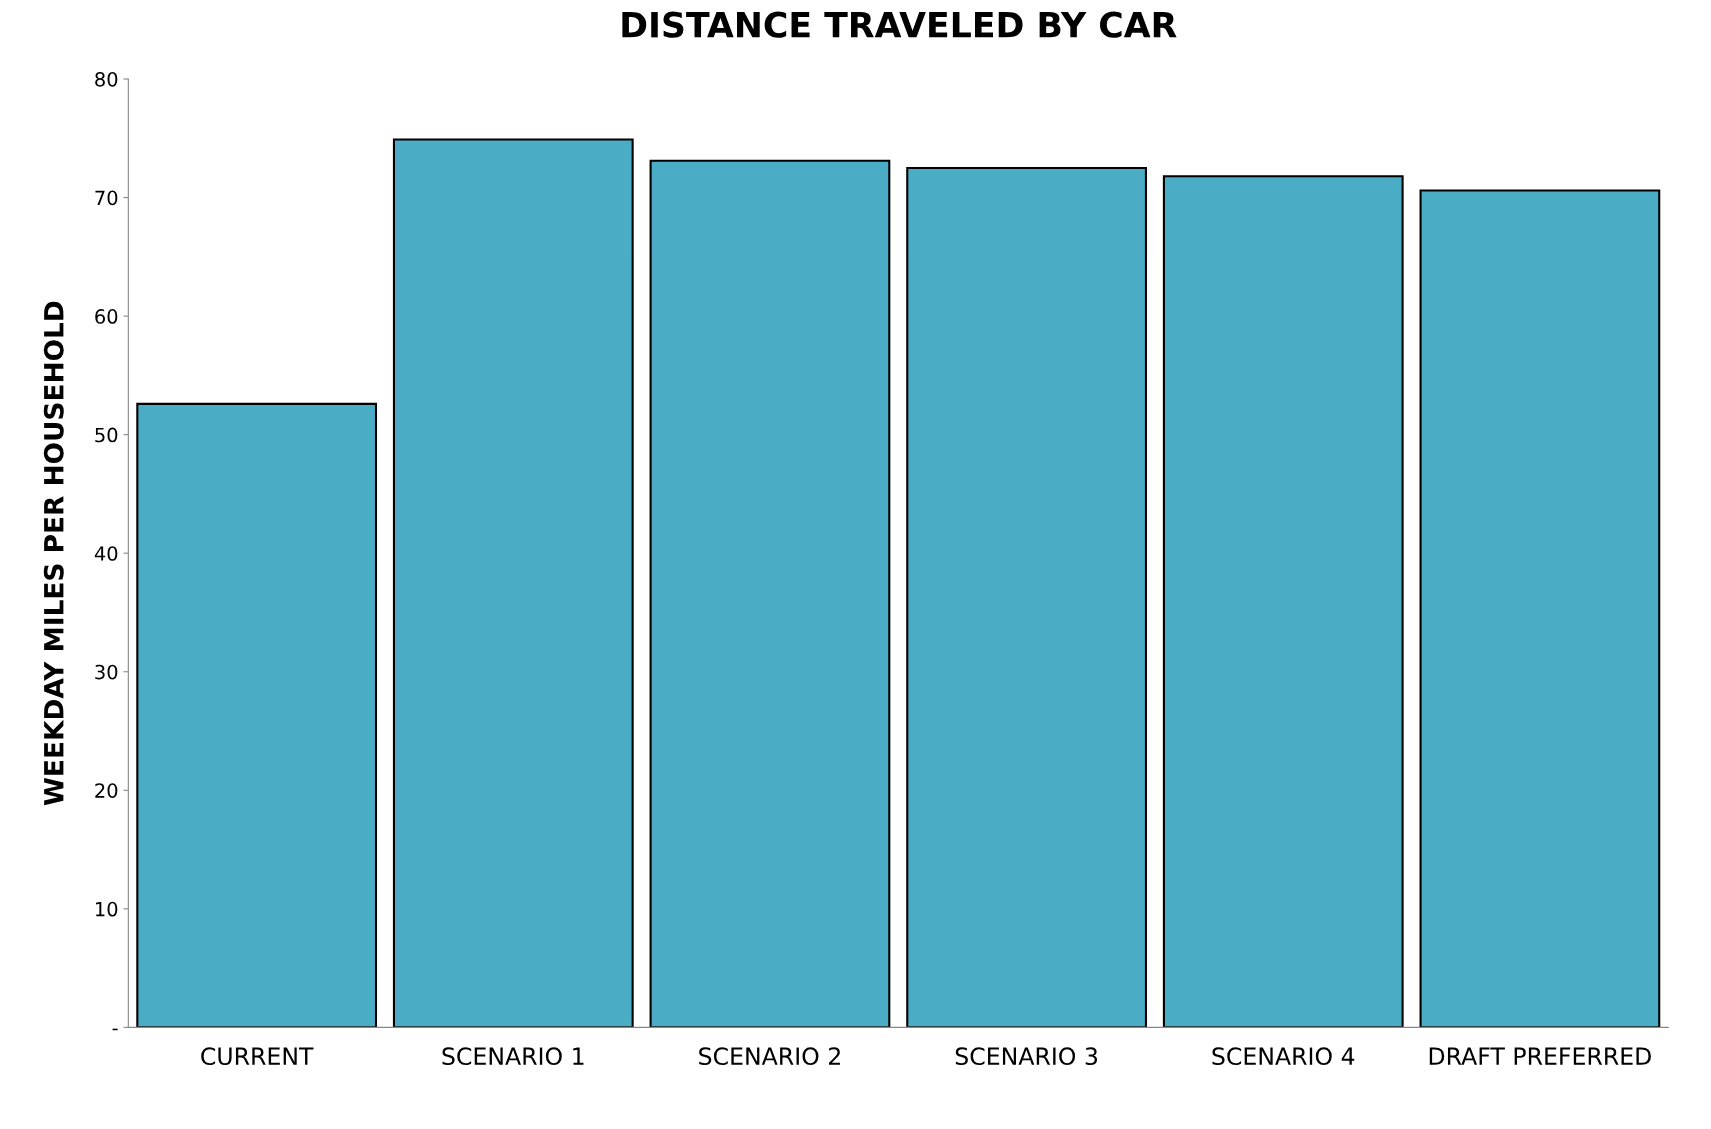 Image resolution: width=1711 pixels, height=1129 pixels. What do you see at coordinates (1283, 1056) in the screenshot?
I see `x-tick-label: SCENARIO 4` at bounding box center [1283, 1056].